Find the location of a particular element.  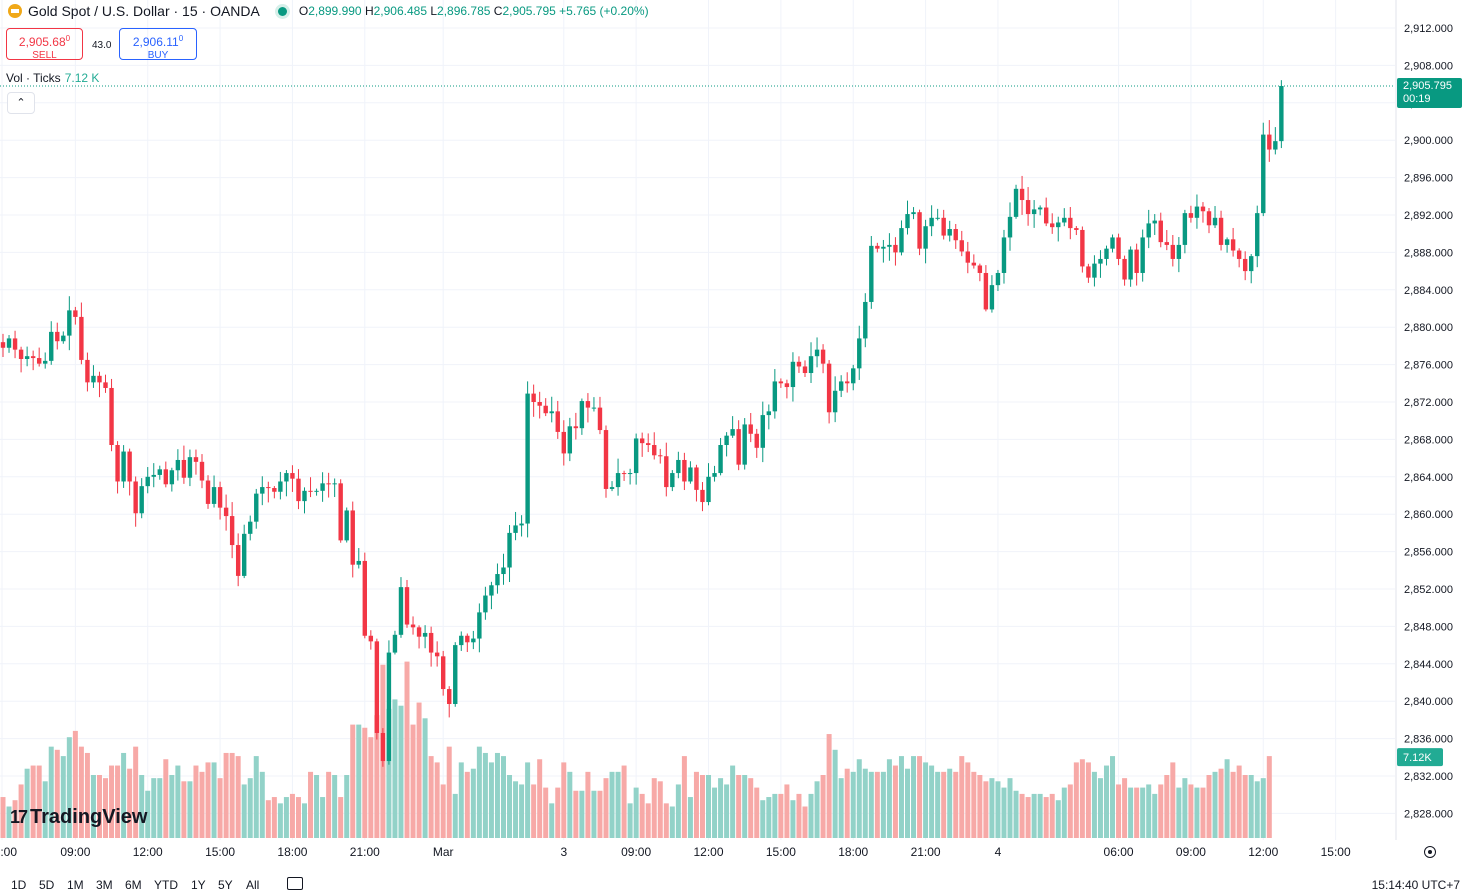

range-button-3m: 3M is located at coordinates (104, 885).